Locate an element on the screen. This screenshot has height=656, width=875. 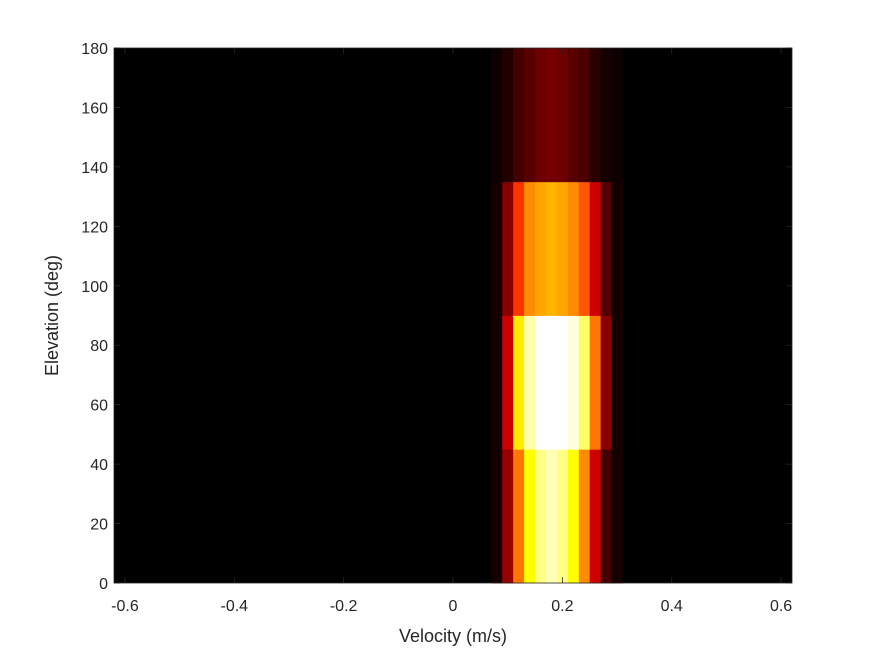
y-tick-label: 180 is located at coordinates (94, 49).